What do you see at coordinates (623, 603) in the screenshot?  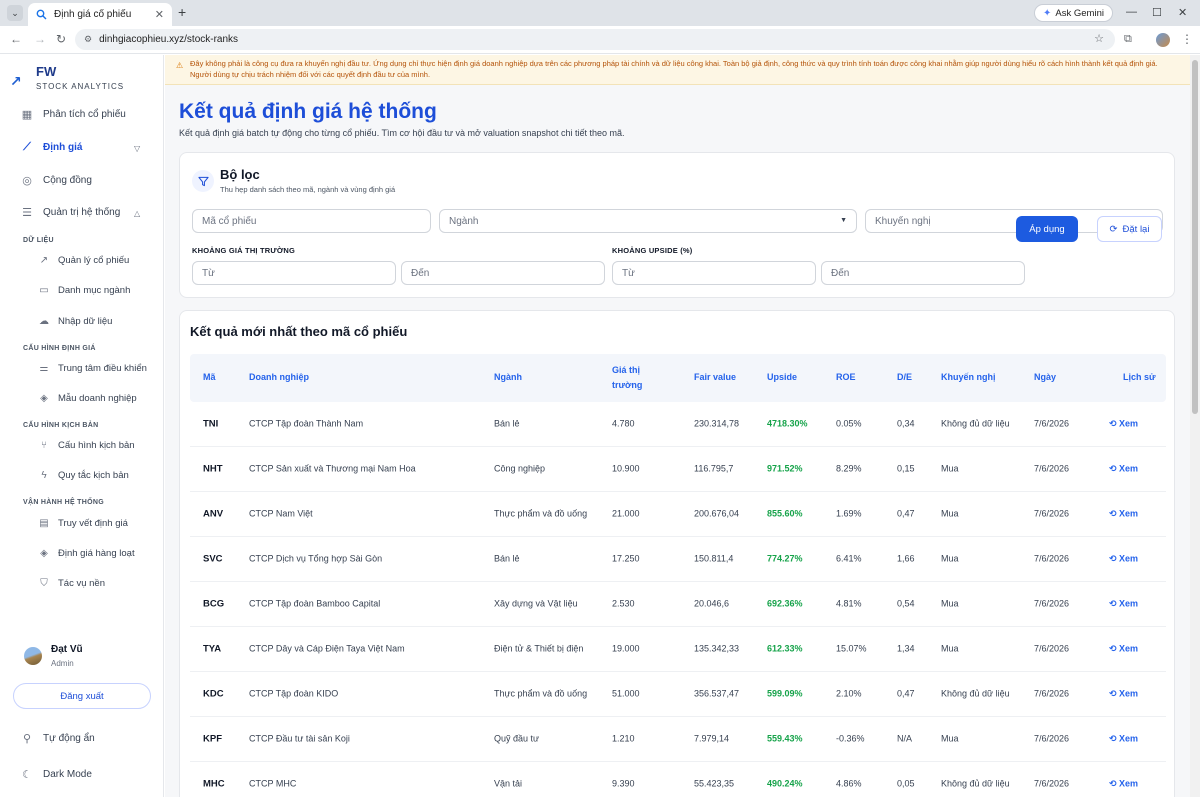 I see `cell-gia: 2.530` at bounding box center [623, 603].